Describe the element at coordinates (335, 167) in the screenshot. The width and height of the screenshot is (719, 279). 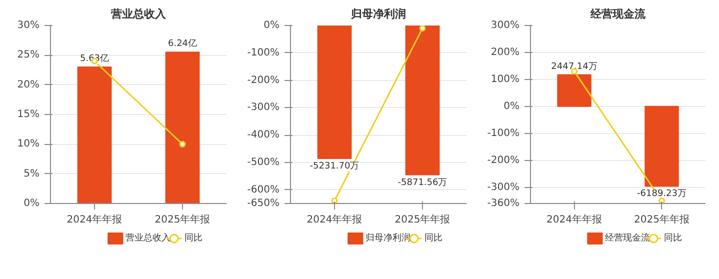
I see `data-label: -5231.70万` at that location.